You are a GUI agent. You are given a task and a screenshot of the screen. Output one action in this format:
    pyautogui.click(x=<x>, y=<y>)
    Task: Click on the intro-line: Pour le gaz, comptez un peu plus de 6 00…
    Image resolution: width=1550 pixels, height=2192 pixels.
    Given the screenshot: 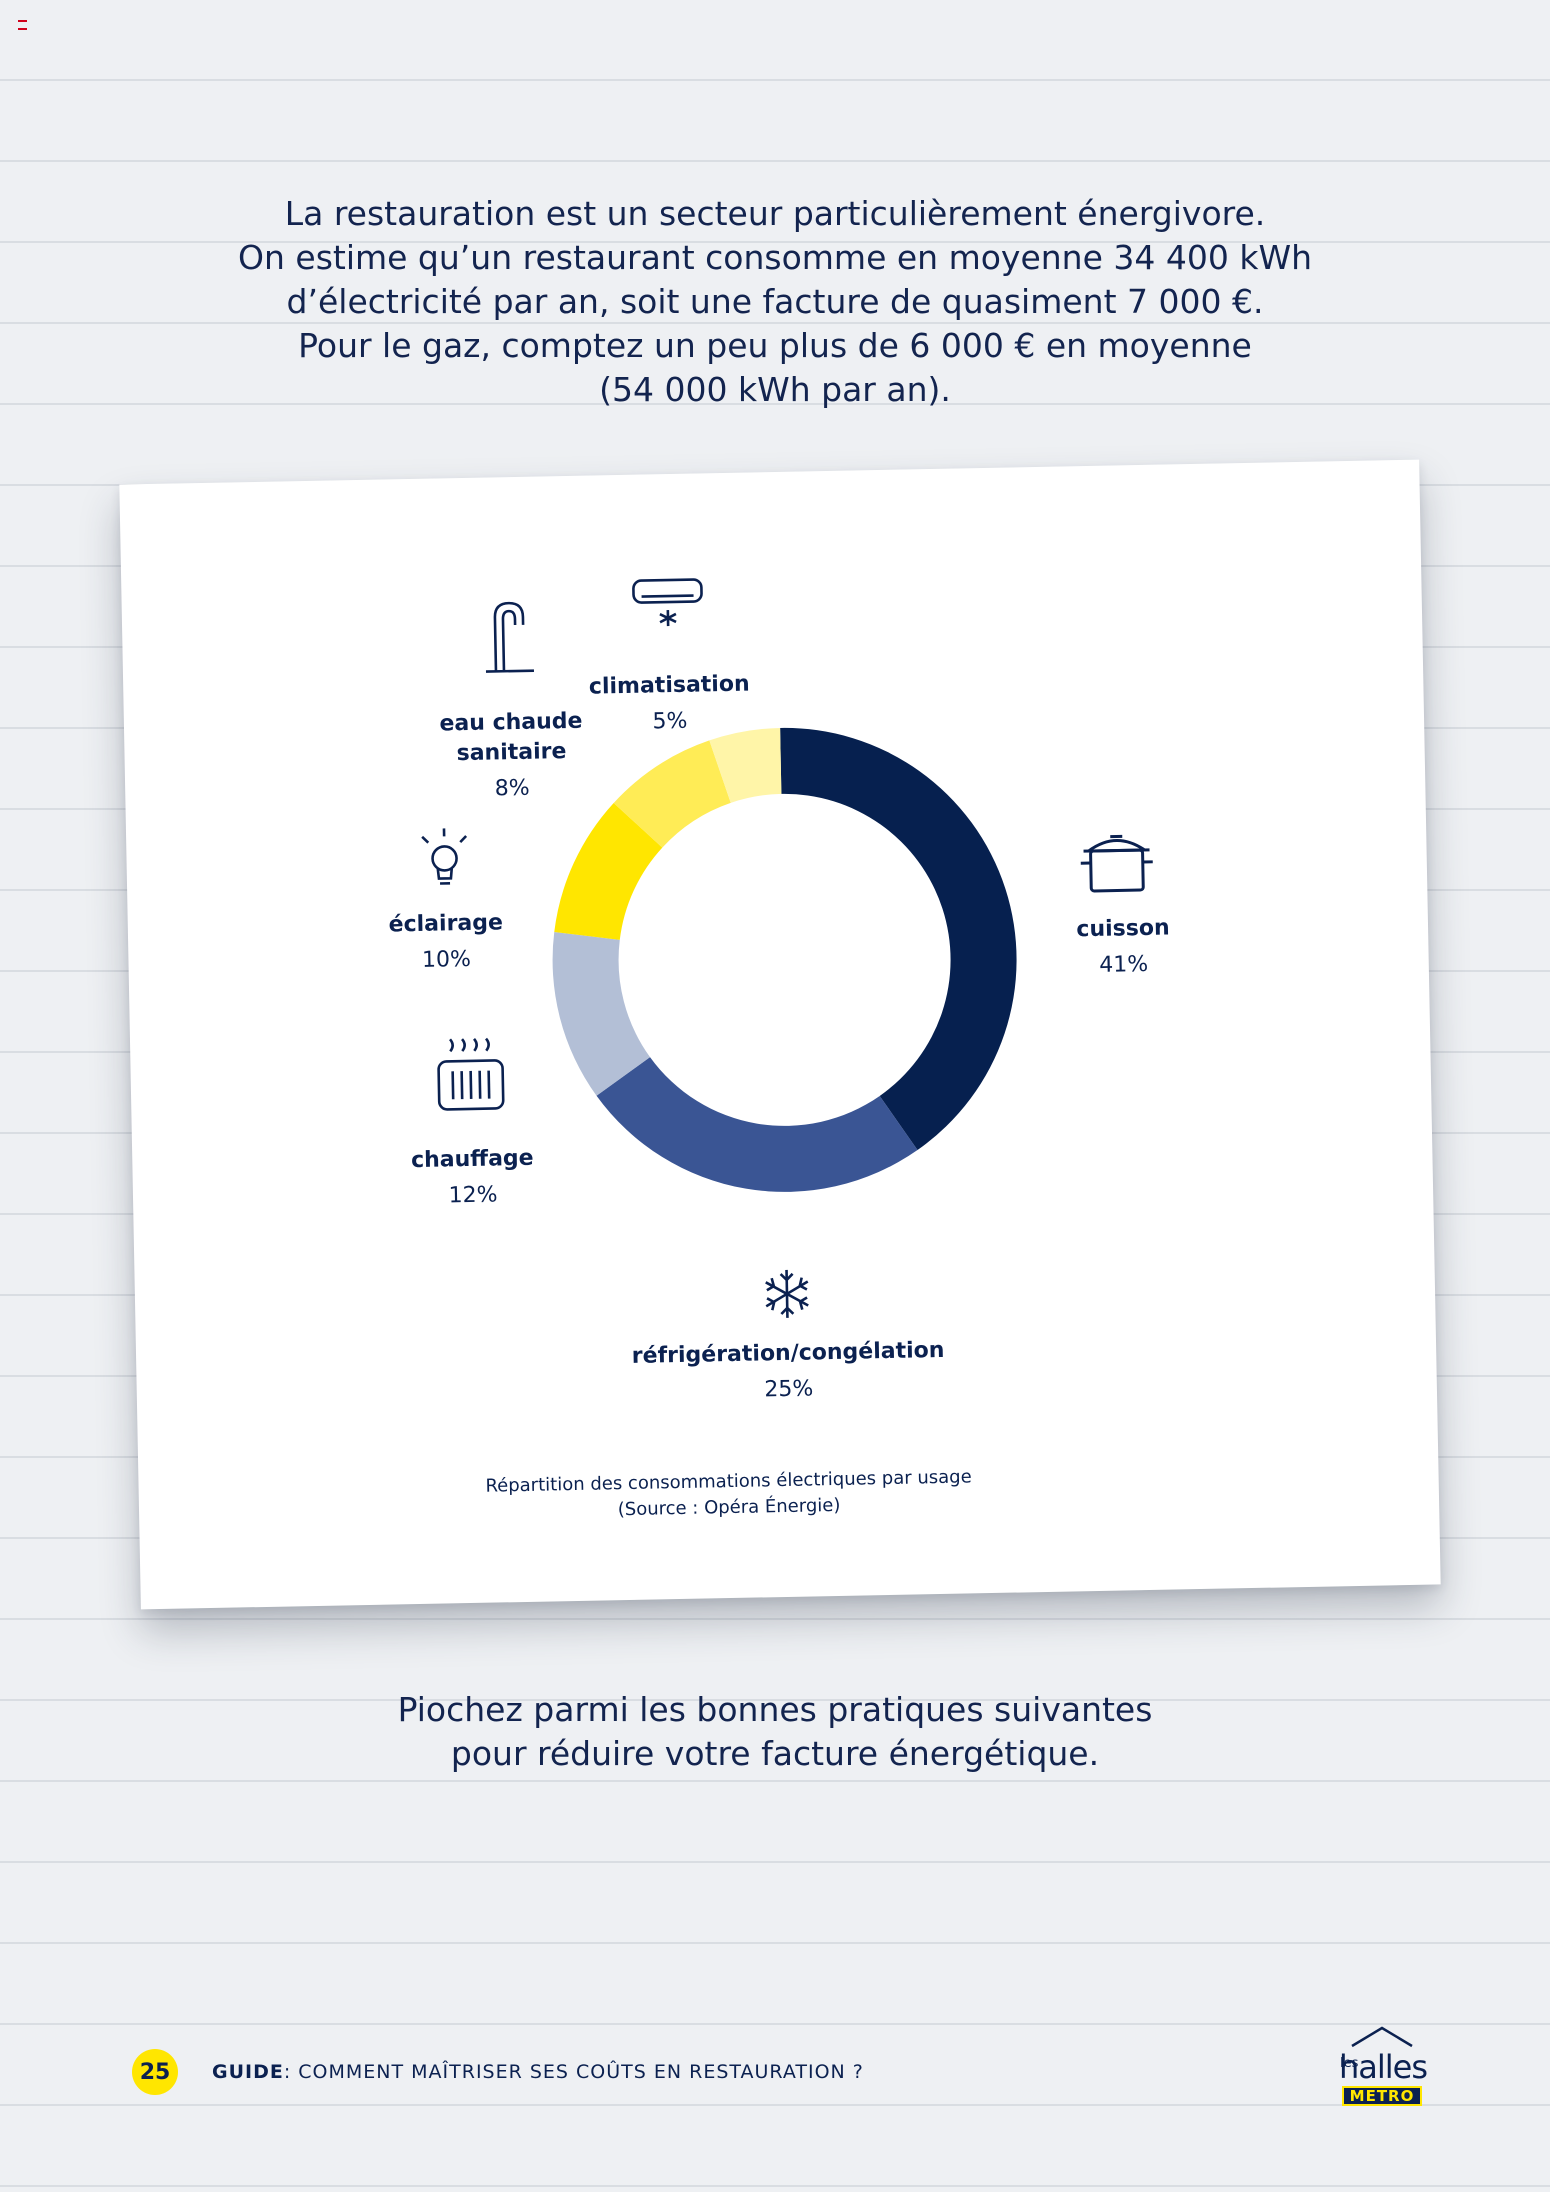 What is the action you would take?
    pyautogui.click(x=775, y=345)
    